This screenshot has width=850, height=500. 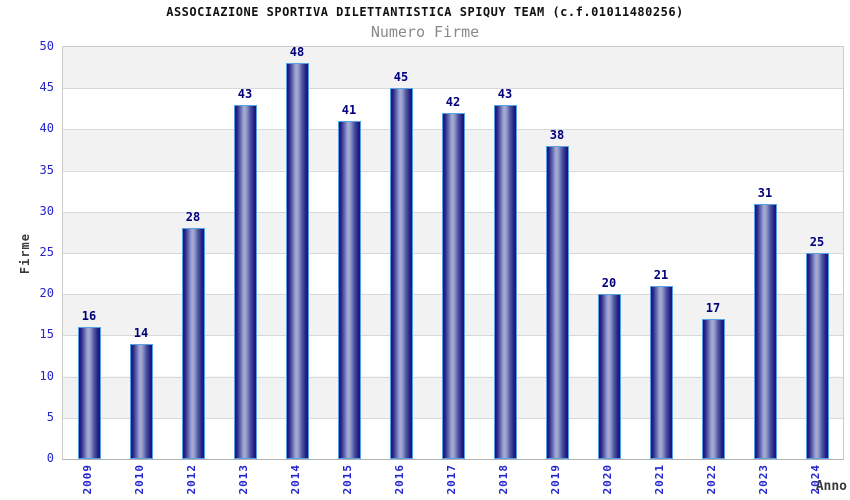 What do you see at coordinates (557, 134) in the screenshot?
I see `bar-value-label: 38` at bounding box center [557, 134].